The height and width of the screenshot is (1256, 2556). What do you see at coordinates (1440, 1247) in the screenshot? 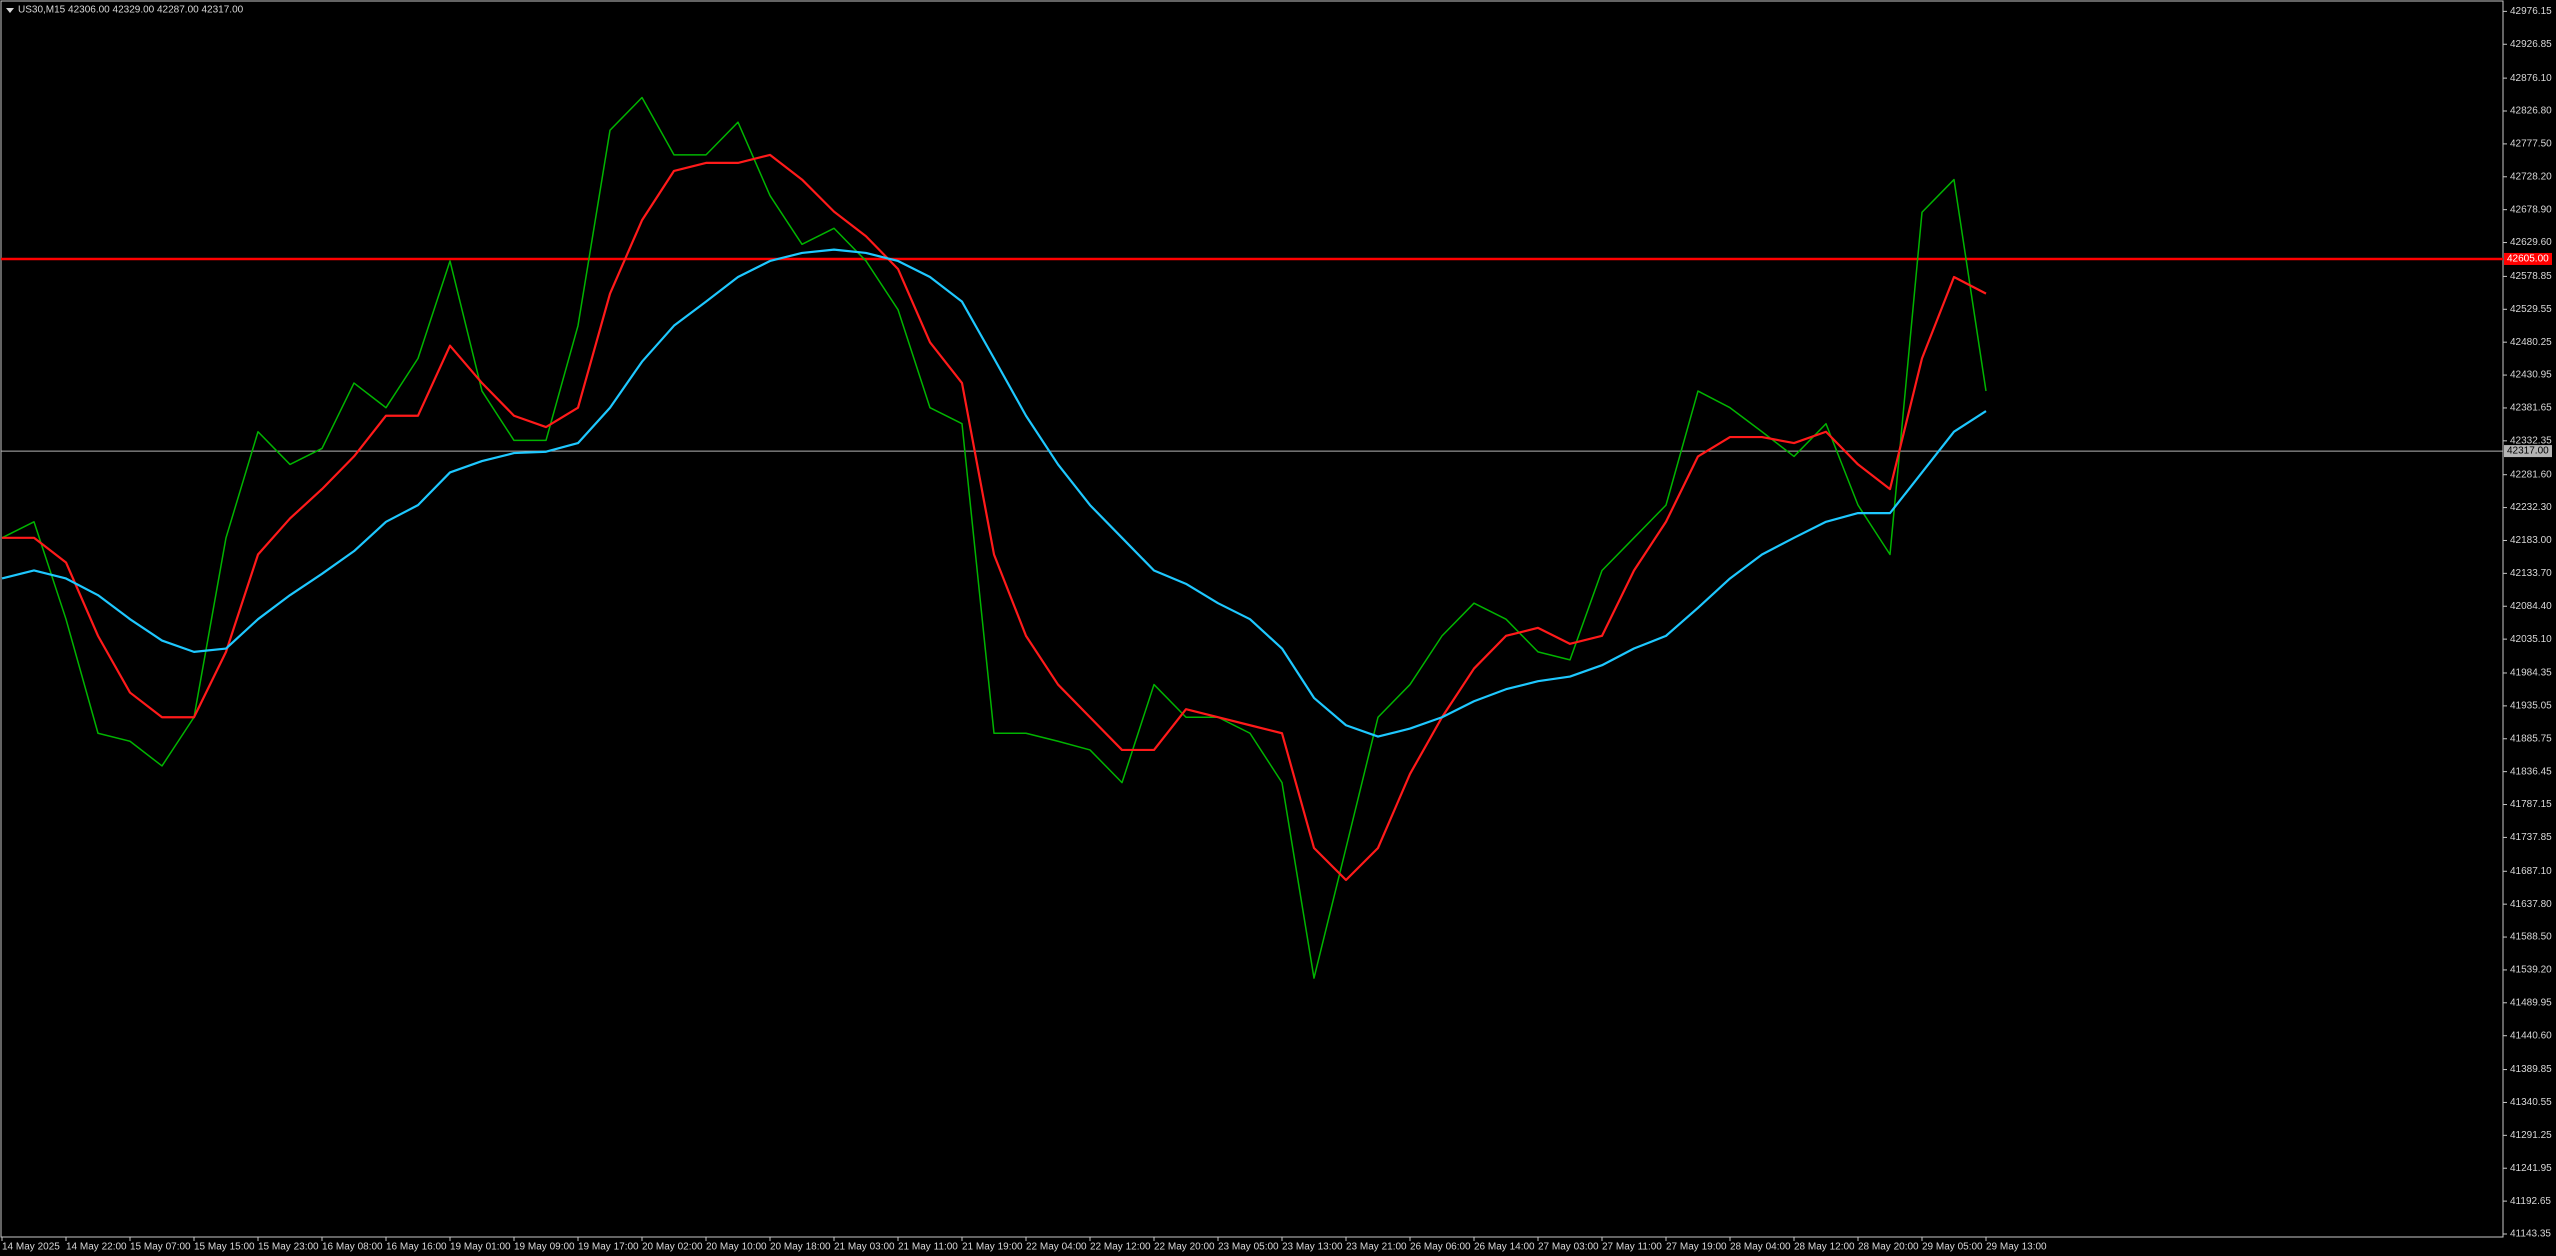
I see `x-tick-label: 26 May 06:00` at bounding box center [1440, 1247].